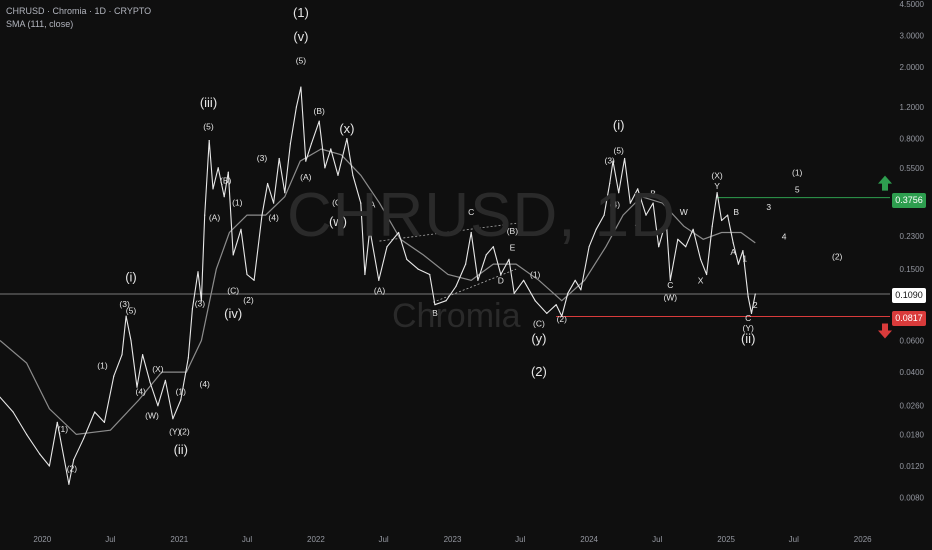  Describe the element at coordinates (717, 175) in the screenshot. I see `wave-label: (X)` at that location.